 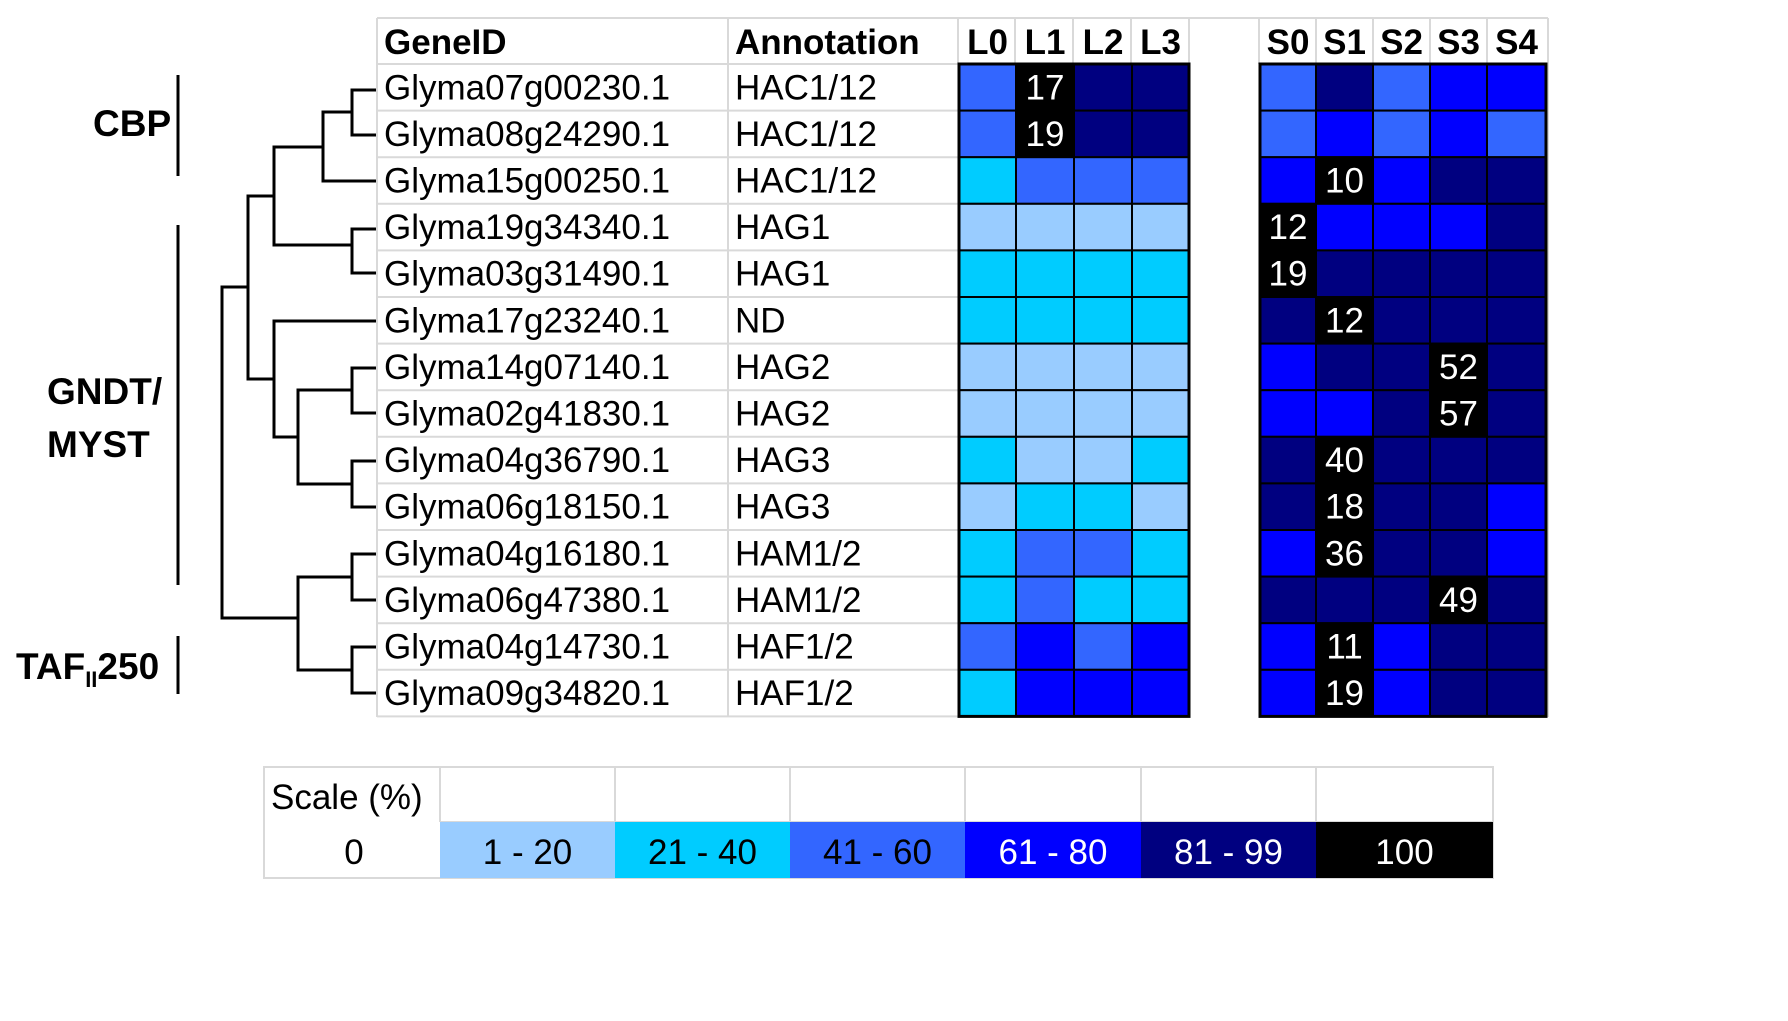 What do you see at coordinates (1344, 647) in the screenshot?
I see `s-cell-label: 11` at bounding box center [1344, 647].